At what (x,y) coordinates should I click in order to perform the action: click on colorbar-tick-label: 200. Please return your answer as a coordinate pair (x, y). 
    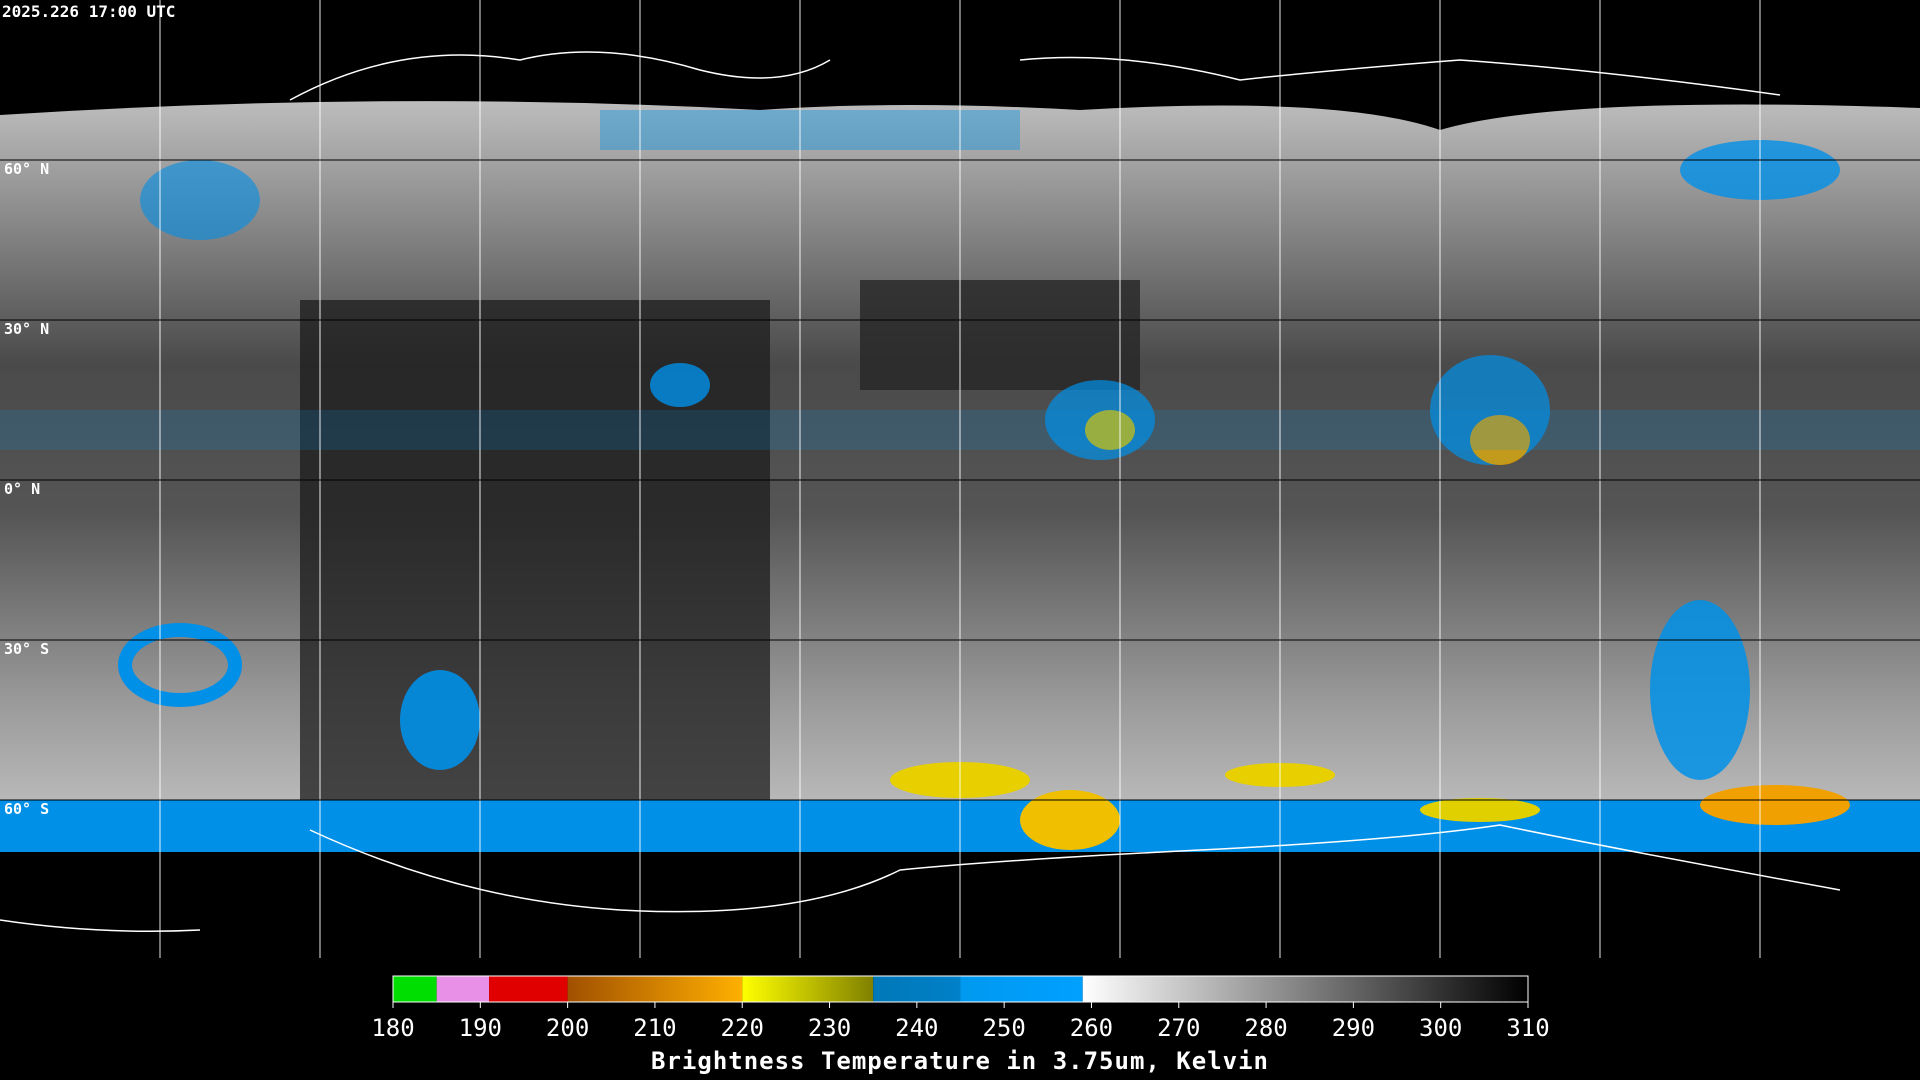
    Looking at the image, I should click on (567, 1028).